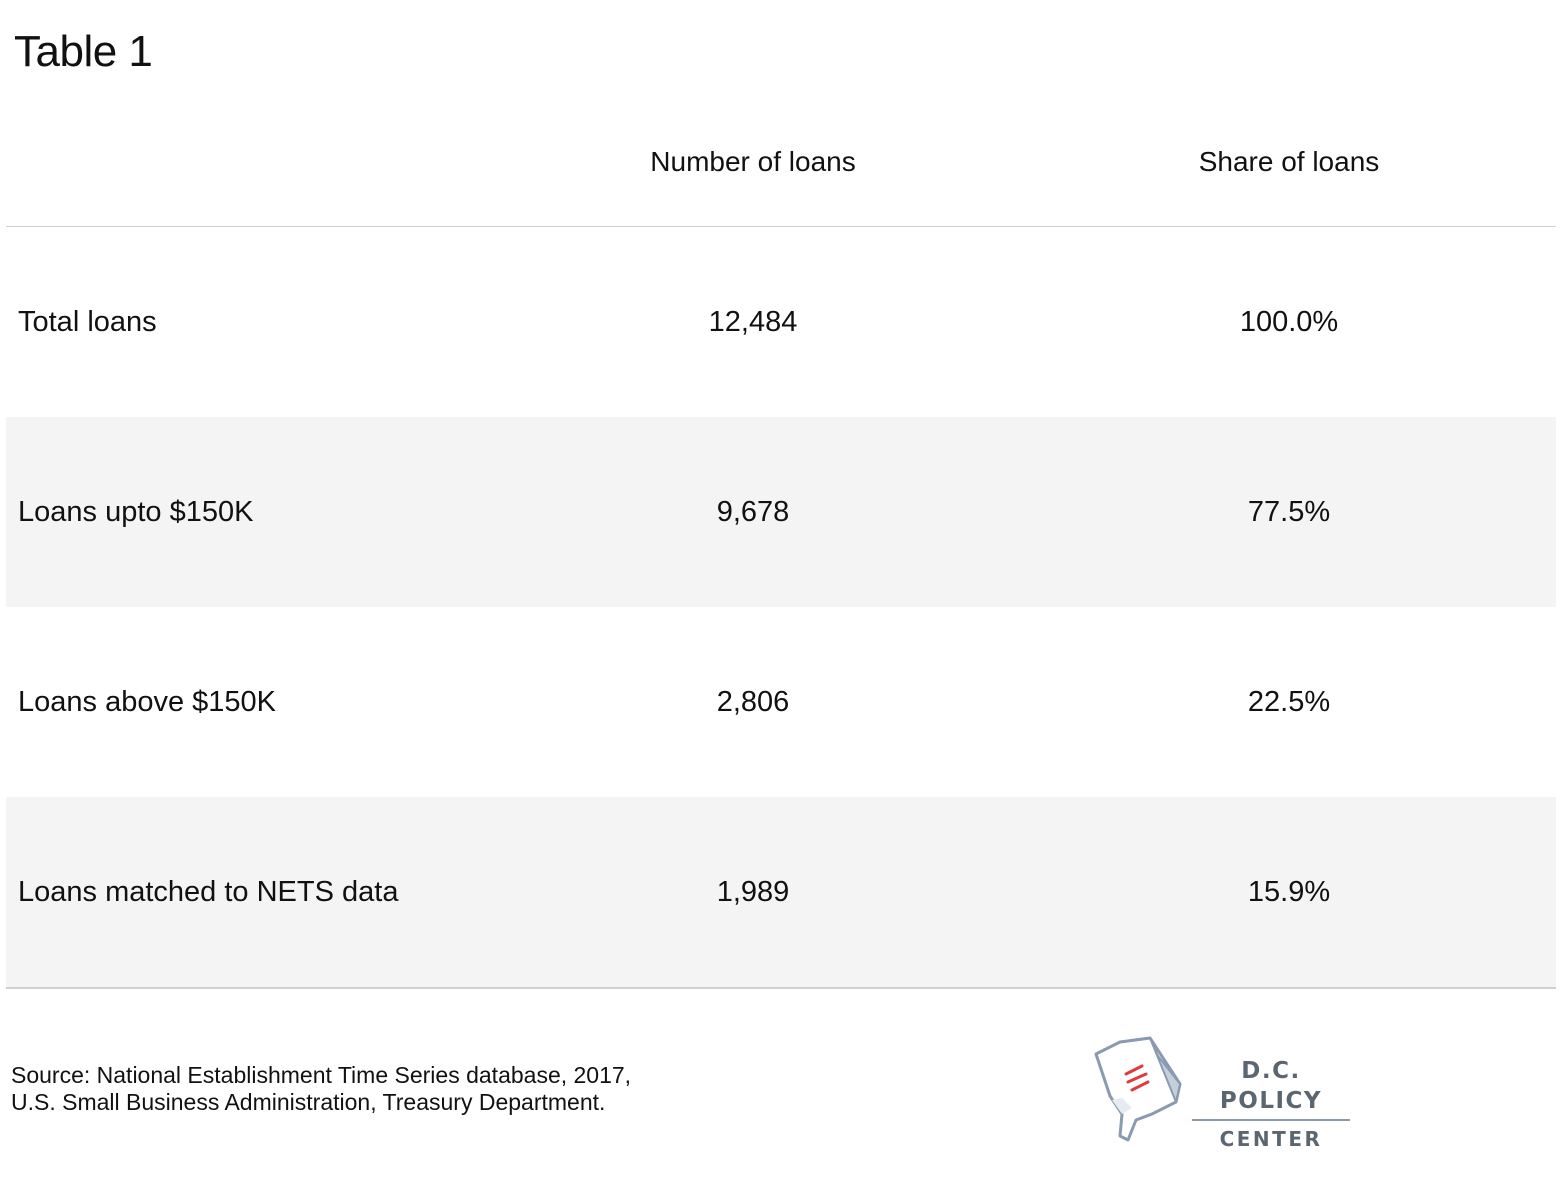 The height and width of the screenshot is (1182, 1562). Describe the element at coordinates (147, 701) in the screenshot. I see `row-label: Loans above $150K` at that location.